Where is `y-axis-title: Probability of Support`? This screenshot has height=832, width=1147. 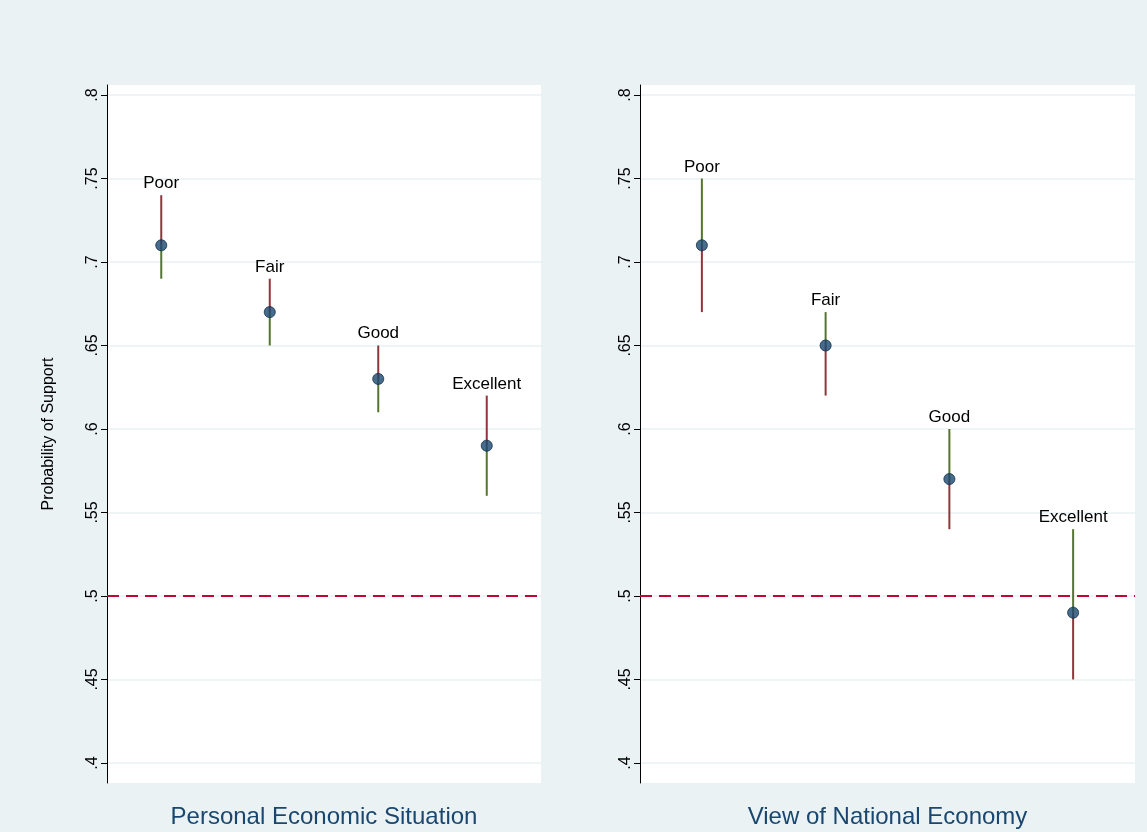
y-axis-title: Probability of Support is located at coordinates (47, 433).